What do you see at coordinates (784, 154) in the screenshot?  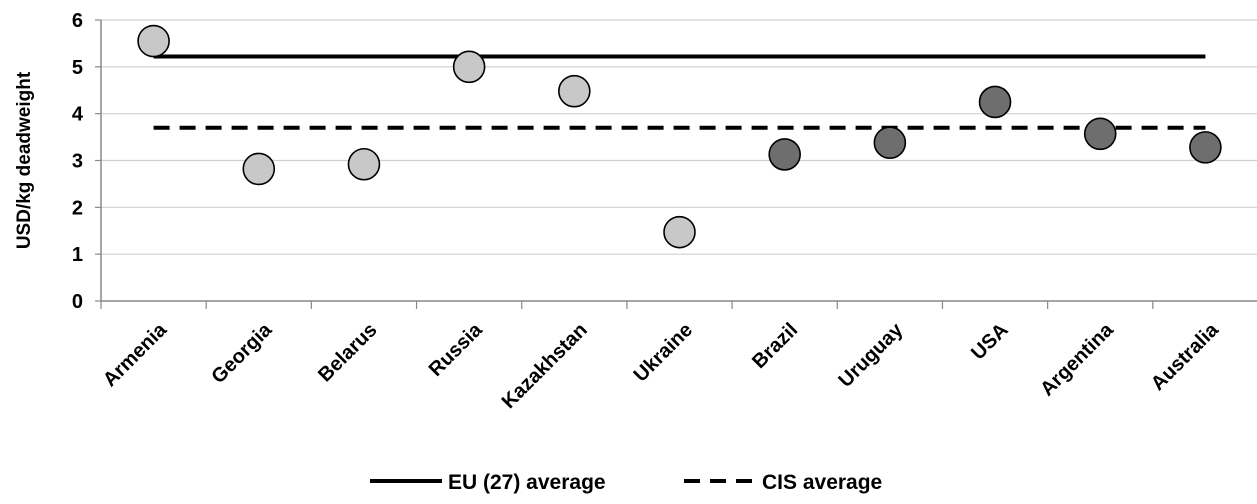 I see `data-point-brazil` at bounding box center [784, 154].